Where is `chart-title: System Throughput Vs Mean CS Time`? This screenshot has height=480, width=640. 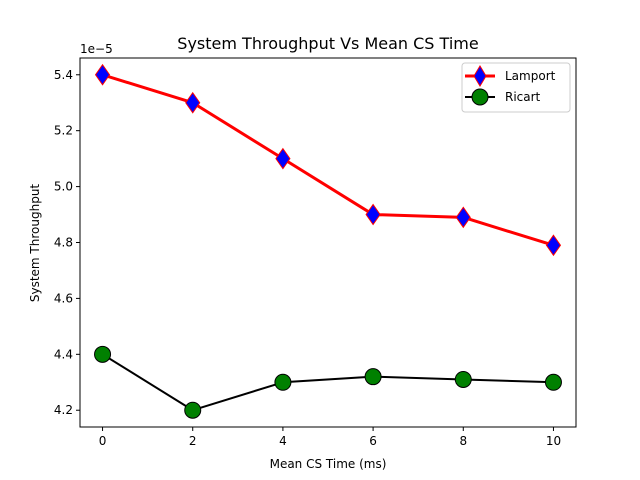
chart-title: System Throughput Vs Mean CS Time is located at coordinates (327, 43).